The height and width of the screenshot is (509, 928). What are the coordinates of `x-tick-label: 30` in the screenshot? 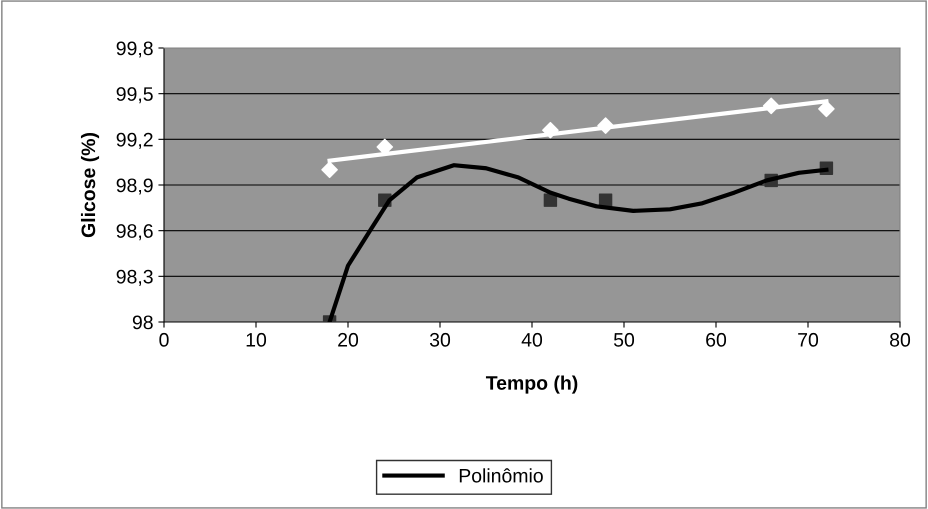 It's located at (440, 339).